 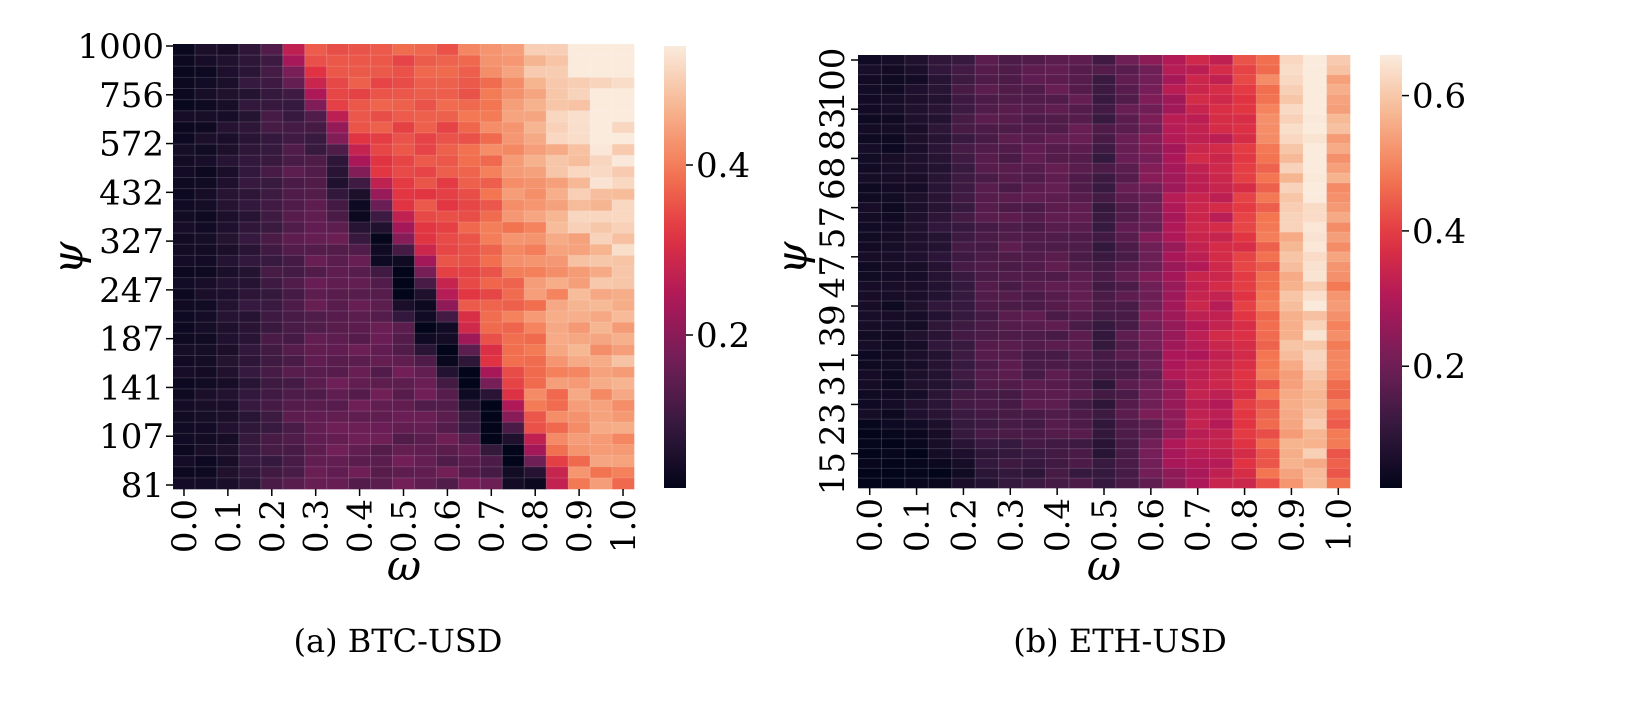 What do you see at coordinates (833, 325) in the screenshot?
I see `y-tick-label: 39` at bounding box center [833, 325].